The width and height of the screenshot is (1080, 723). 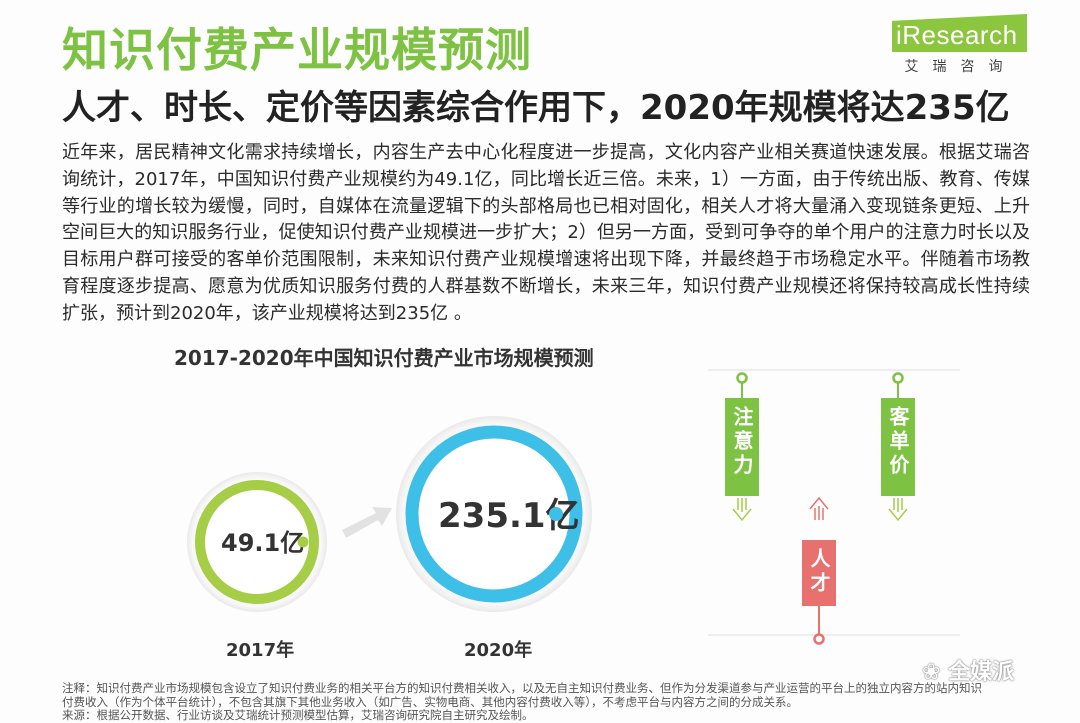 I want to click on iresearch-logo: iResearch 艾瑞咨询, so click(x=959, y=44).